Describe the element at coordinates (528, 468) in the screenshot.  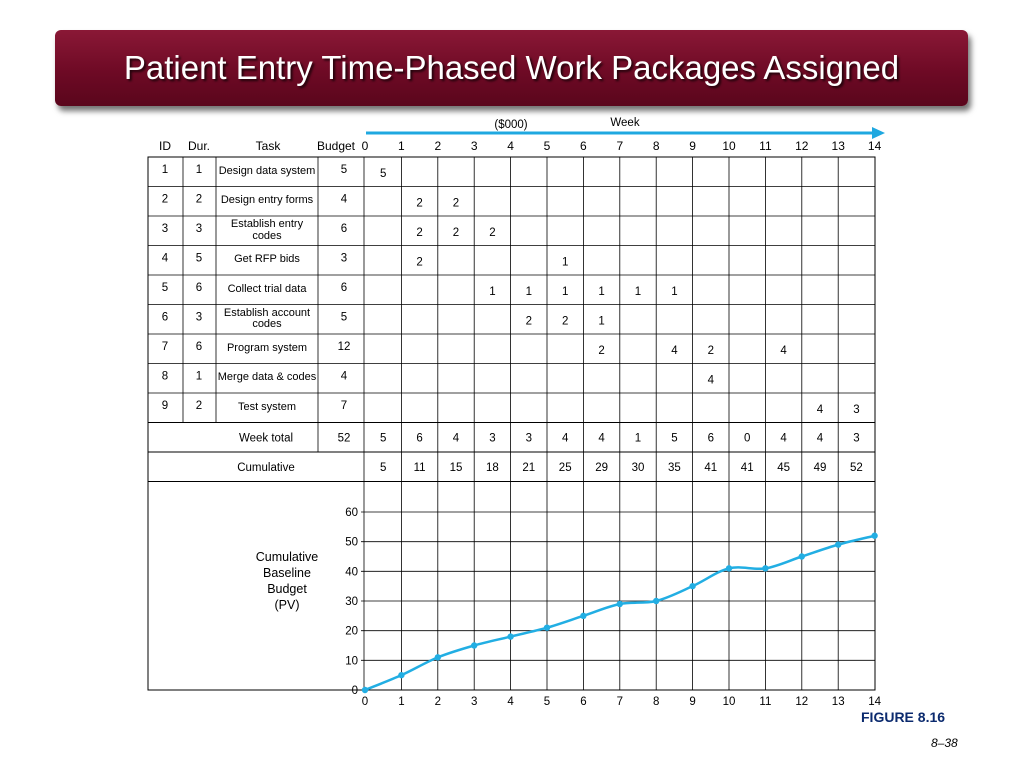
I see `cumulative-value: 21` at that location.